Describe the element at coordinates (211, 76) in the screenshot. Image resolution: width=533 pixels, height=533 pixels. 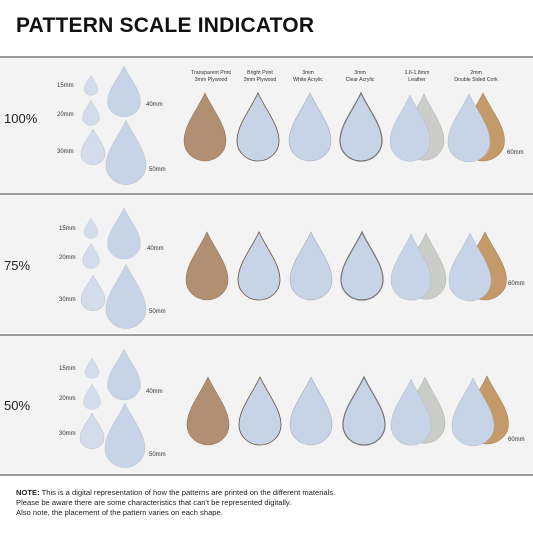
I see `material-header-transparent-plywood: Transparent Print 3mm Plywood` at that location.